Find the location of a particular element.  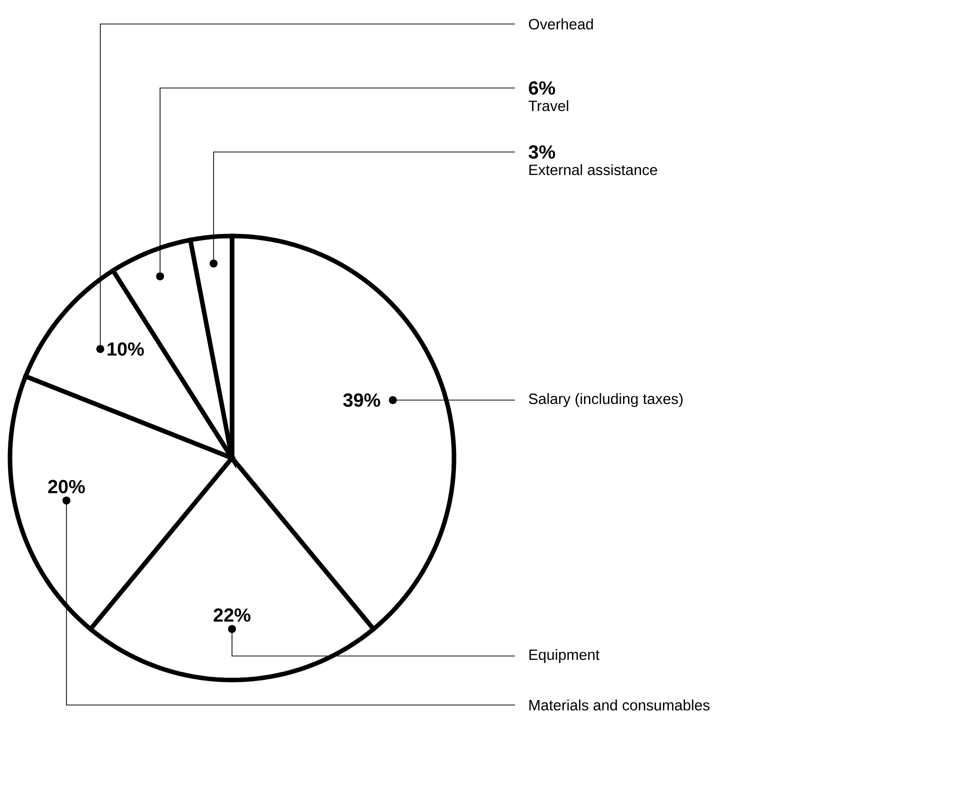

data-label: 3% is located at coordinates (542, 152).